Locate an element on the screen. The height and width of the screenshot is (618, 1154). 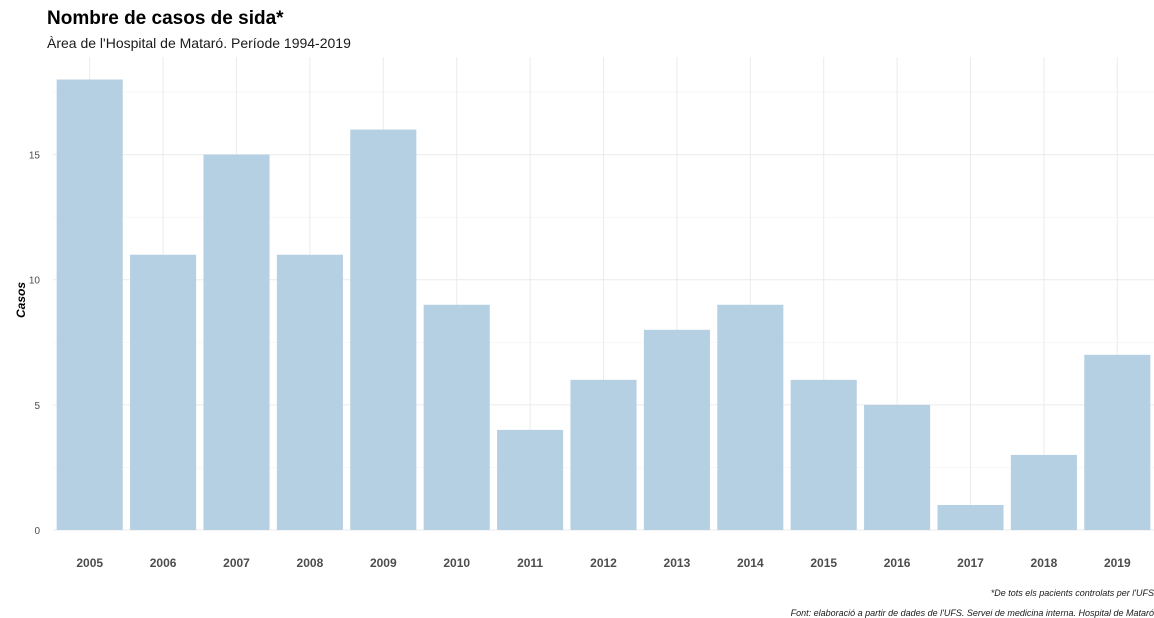
bar-2014 is located at coordinates (750, 417).